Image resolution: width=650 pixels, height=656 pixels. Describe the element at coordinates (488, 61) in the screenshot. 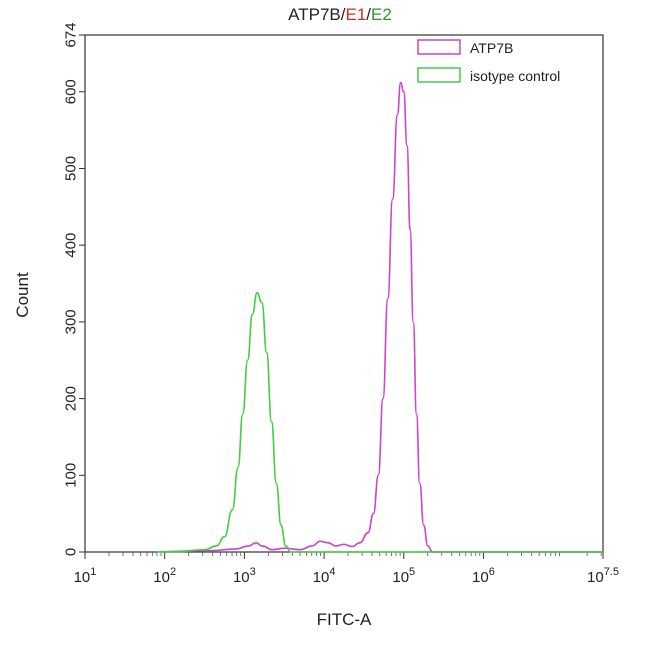

I see `legend: ATP7B isotype control` at that location.